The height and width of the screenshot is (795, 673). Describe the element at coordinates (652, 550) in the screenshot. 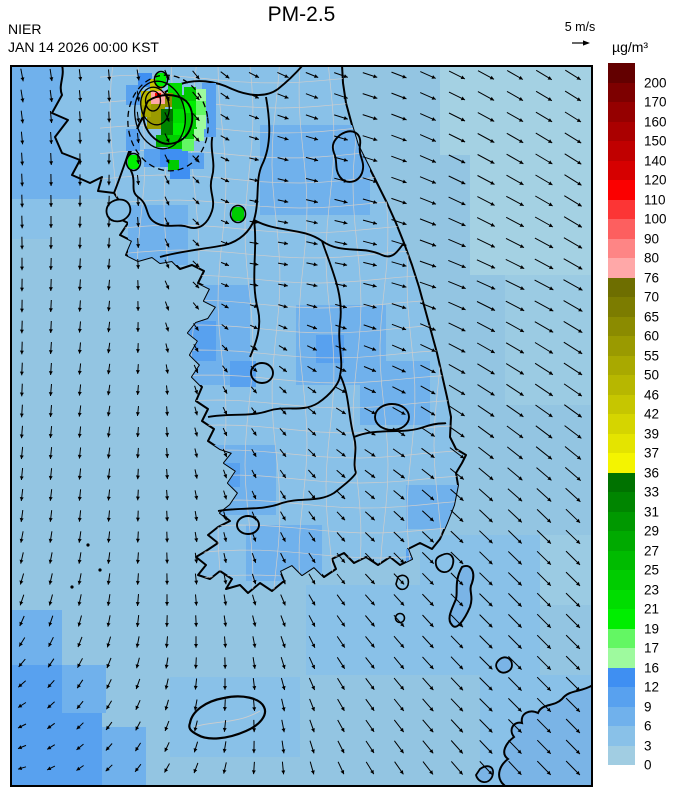

I see `colorbar-tick-label: 27` at that location.